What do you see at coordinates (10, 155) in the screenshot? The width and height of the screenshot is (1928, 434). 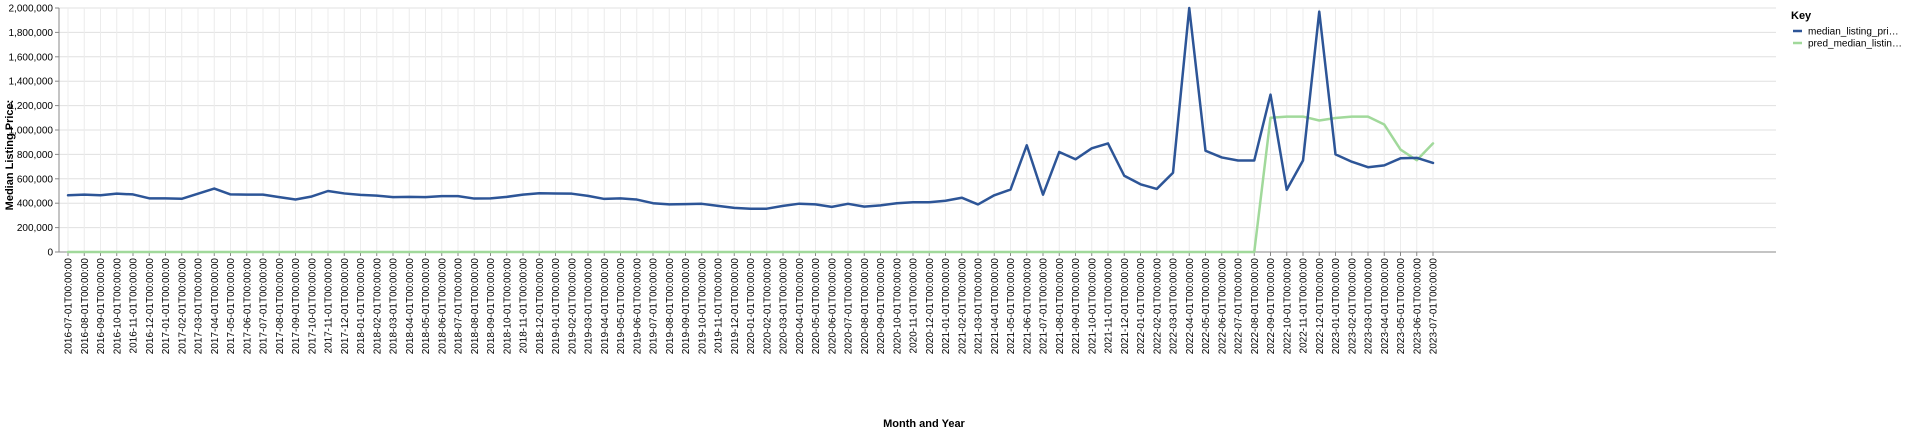 I see `y-axis-title: Median Listing Price:` at bounding box center [10, 155].